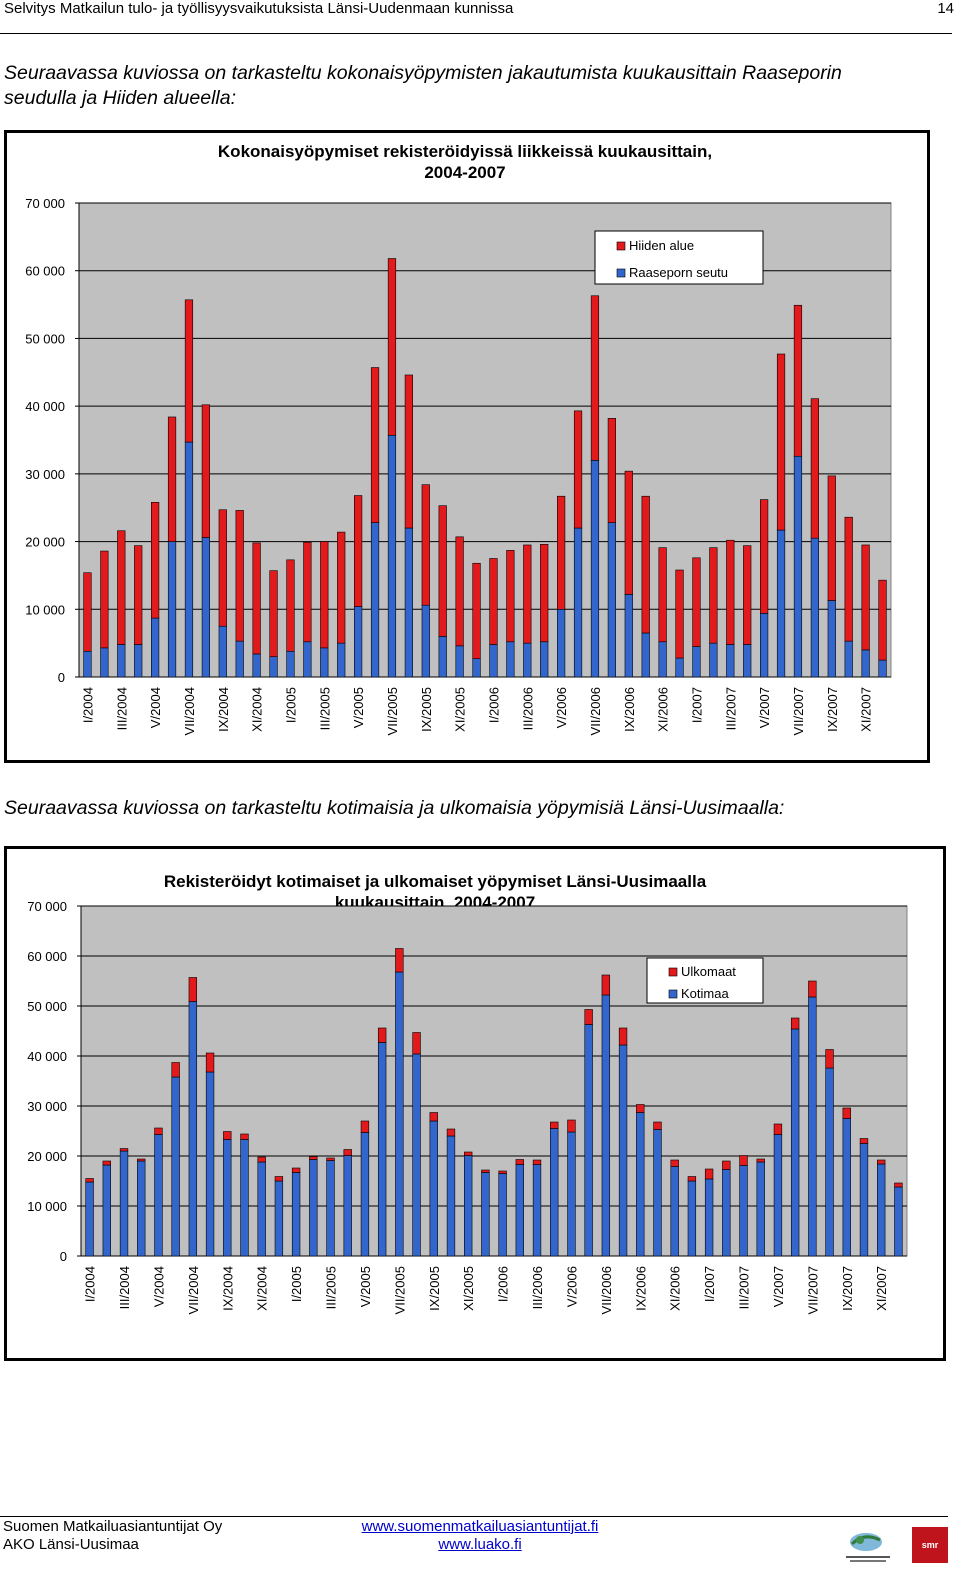  What do you see at coordinates (480, 1544) in the screenshot?
I see `footer-link-2: www.luako.fi` at bounding box center [480, 1544].